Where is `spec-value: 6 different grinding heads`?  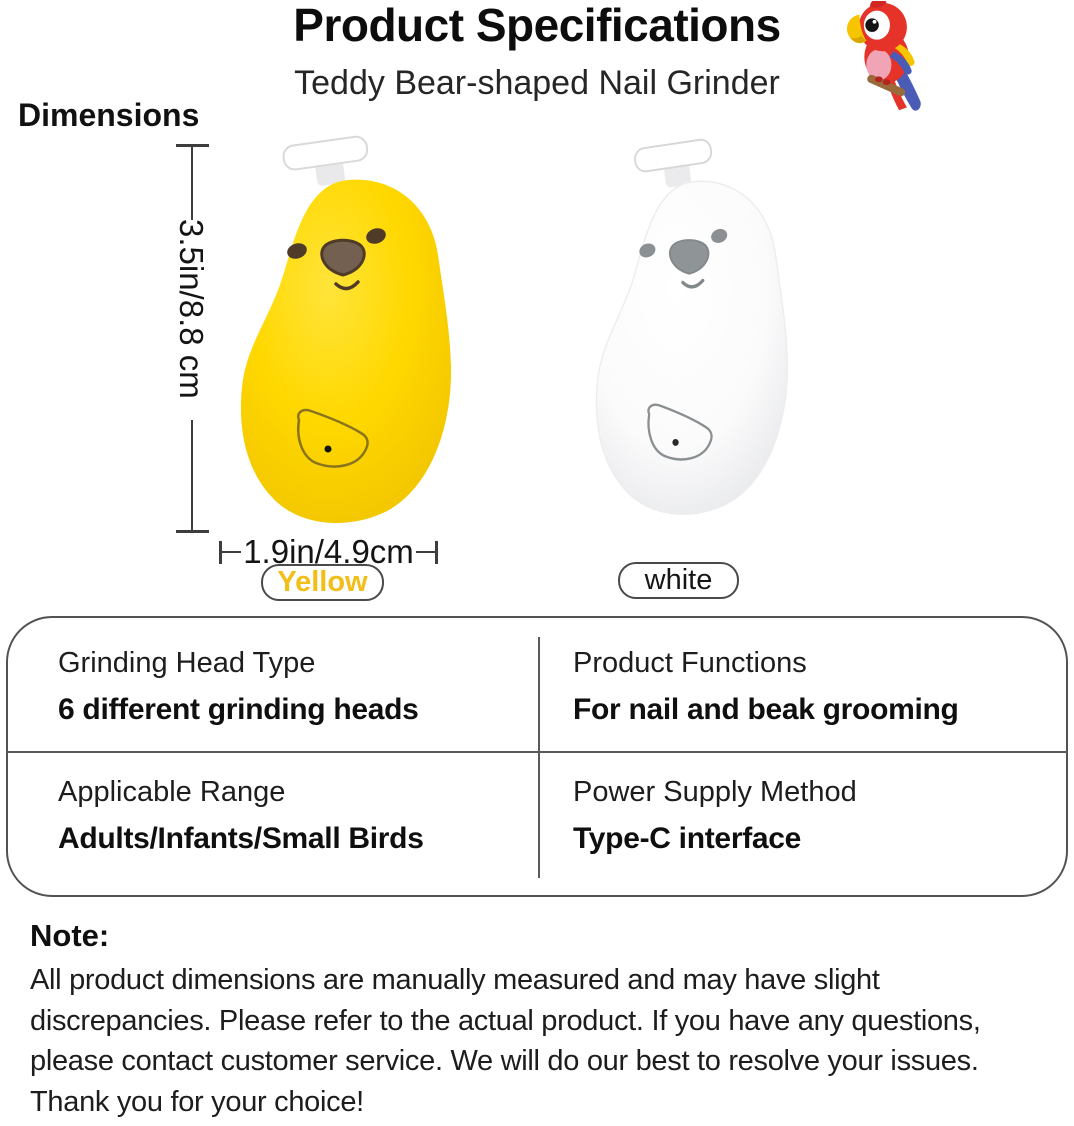 spec-value: 6 different grinding heads is located at coordinates (238, 709).